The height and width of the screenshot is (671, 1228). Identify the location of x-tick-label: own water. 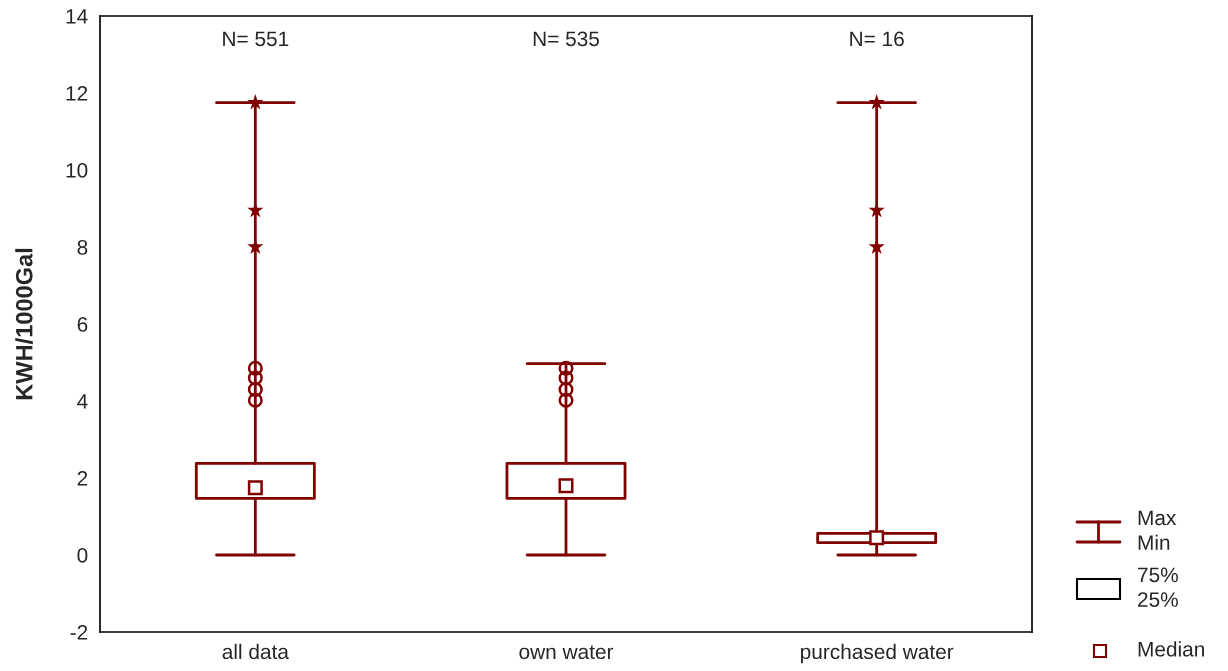
(566, 652).